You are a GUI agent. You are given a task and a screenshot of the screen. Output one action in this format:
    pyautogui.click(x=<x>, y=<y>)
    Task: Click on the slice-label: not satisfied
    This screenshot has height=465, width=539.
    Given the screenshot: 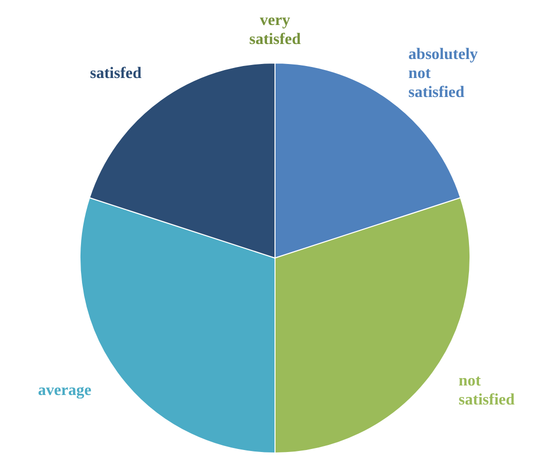 What is the action you would take?
    pyautogui.click(x=486, y=390)
    